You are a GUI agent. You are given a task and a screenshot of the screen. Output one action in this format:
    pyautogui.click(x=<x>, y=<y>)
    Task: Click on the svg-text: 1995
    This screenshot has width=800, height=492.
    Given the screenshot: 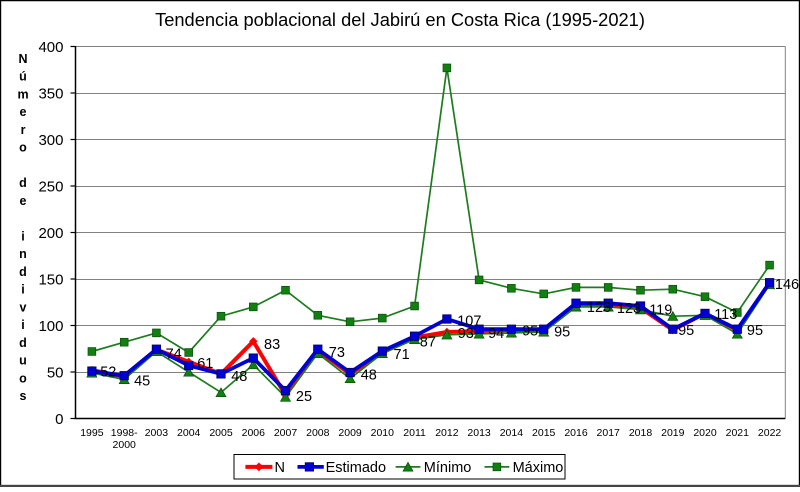 What is the action you would take?
    pyautogui.click(x=92, y=433)
    